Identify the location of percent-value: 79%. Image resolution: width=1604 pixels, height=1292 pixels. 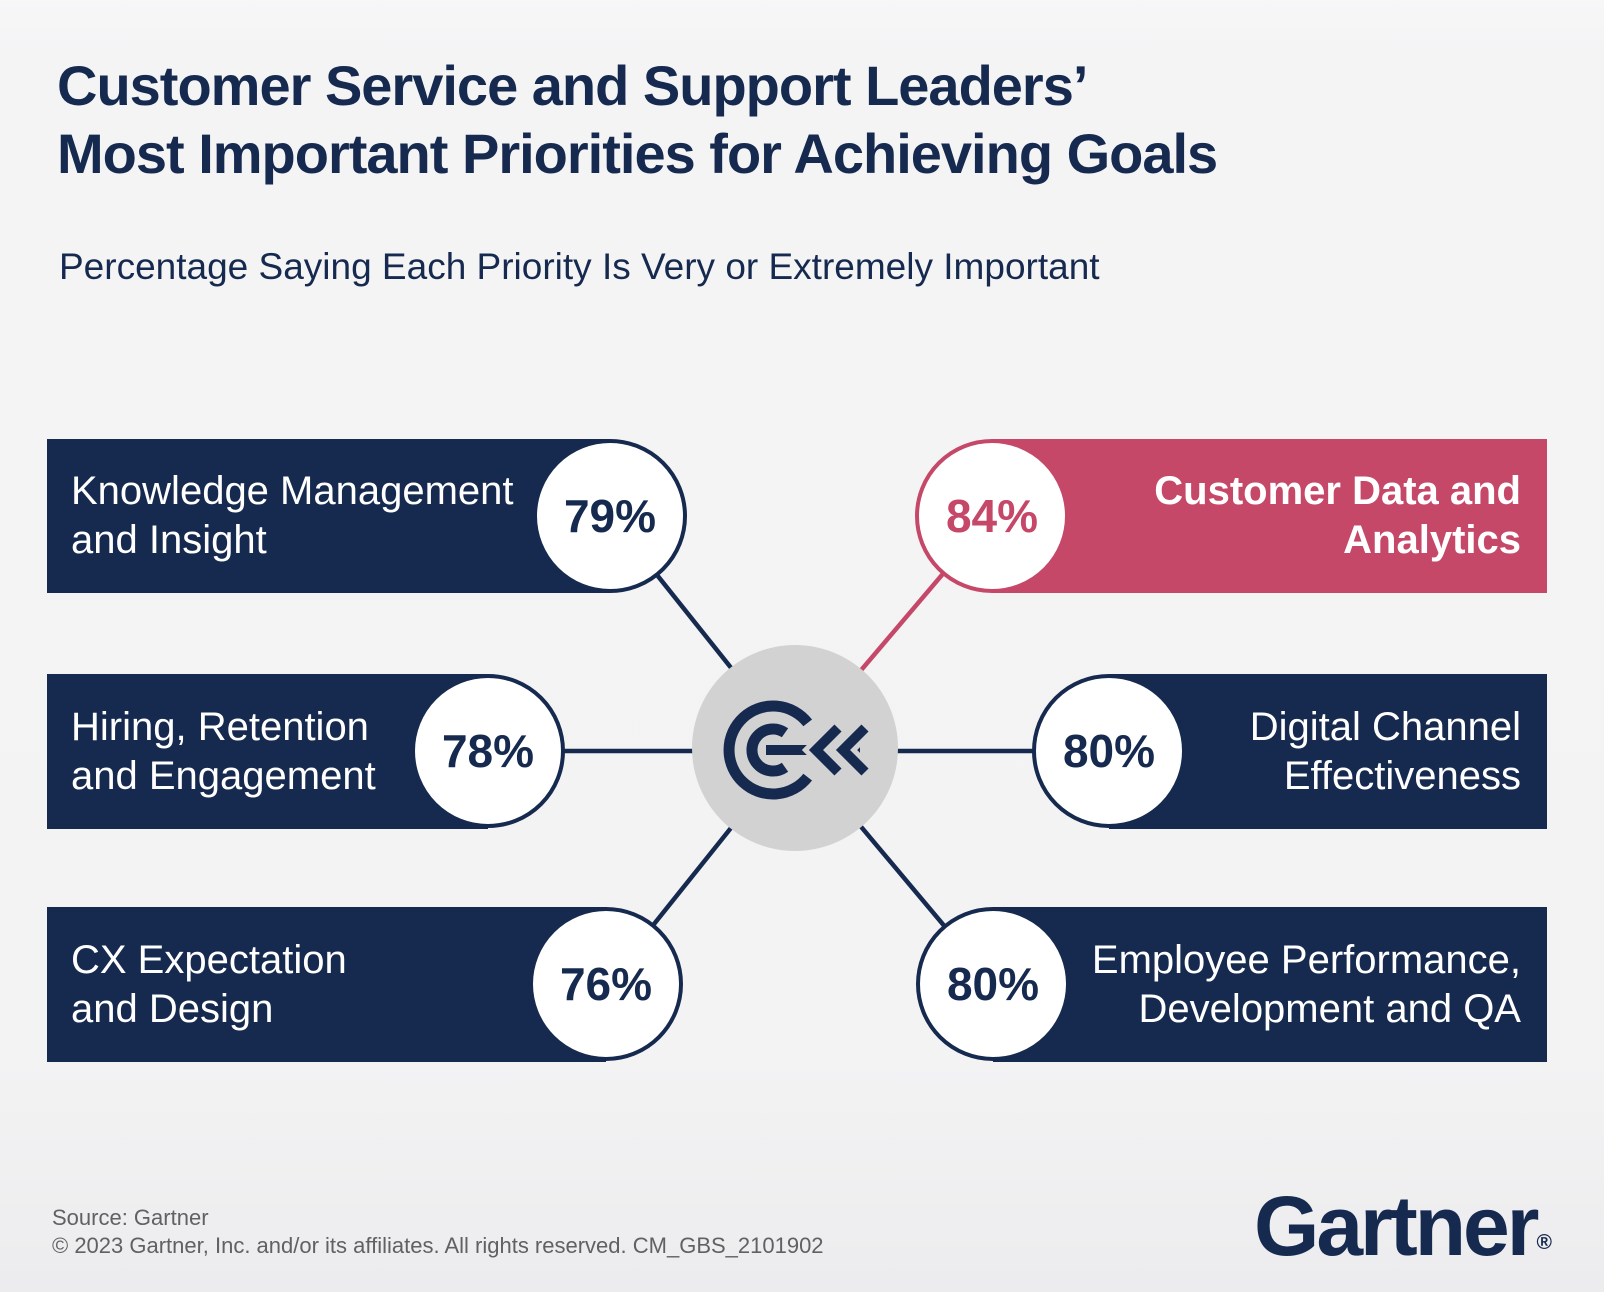
(610, 516).